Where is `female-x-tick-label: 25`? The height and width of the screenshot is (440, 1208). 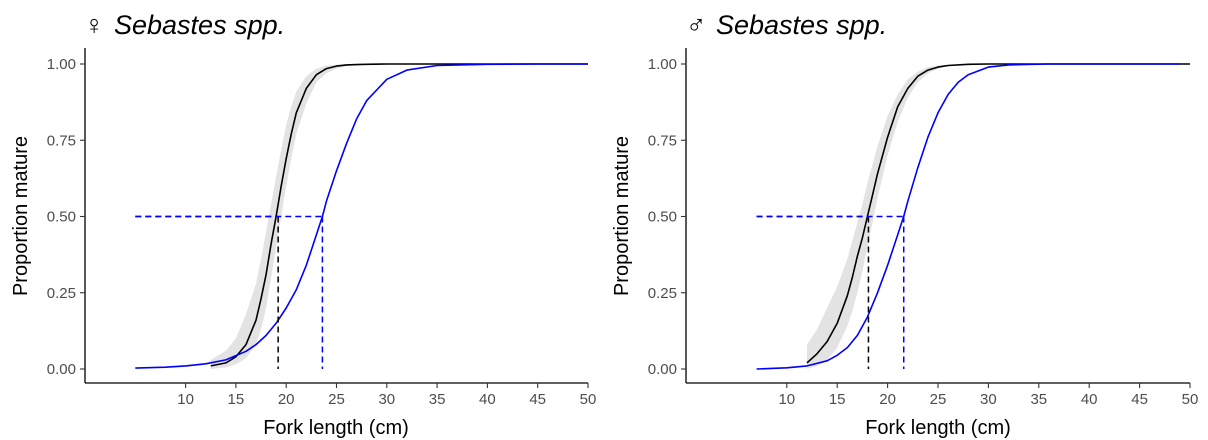
female-x-tick-label: 25 is located at coordinates (336, 399).